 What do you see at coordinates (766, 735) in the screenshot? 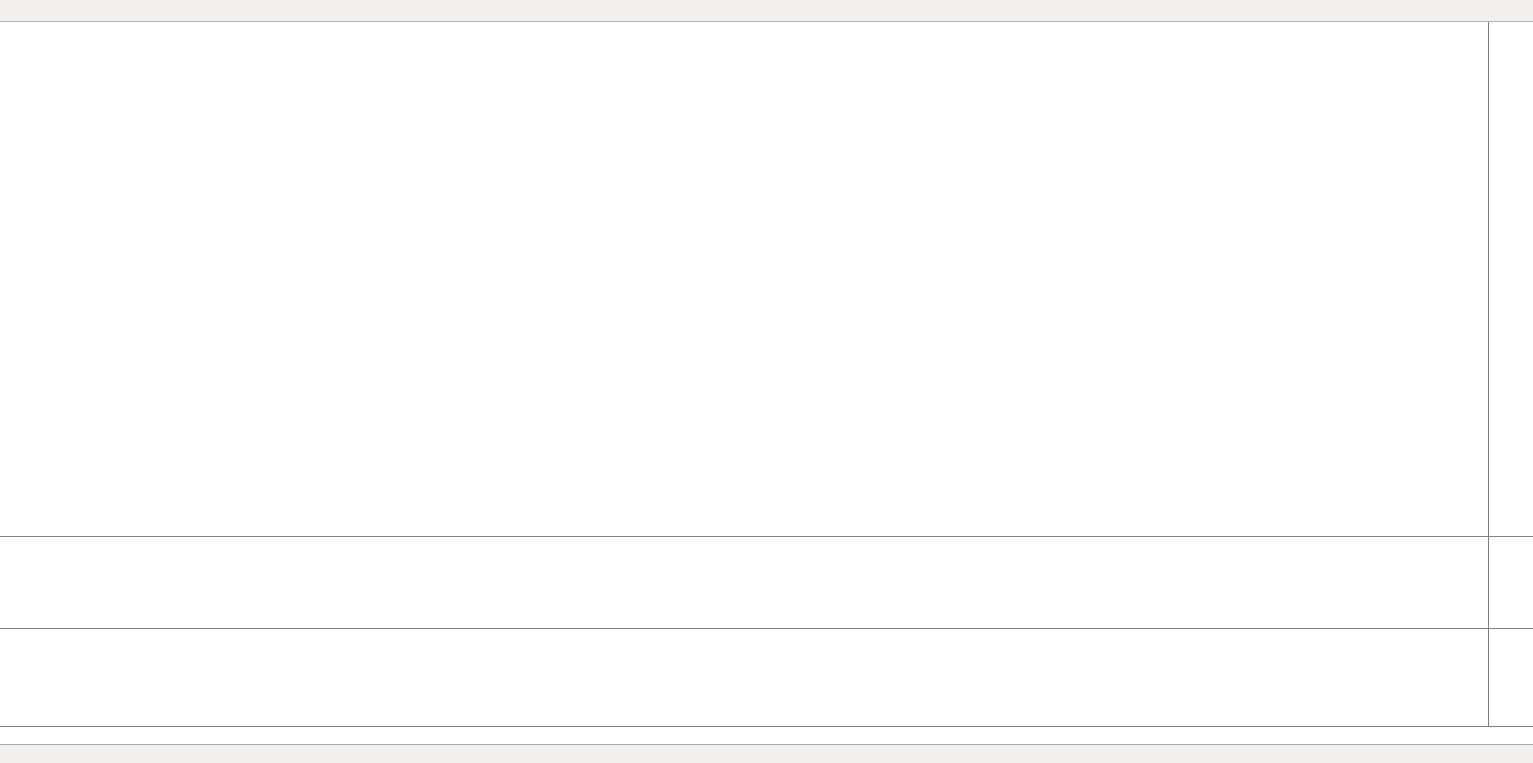
I see `time-axis` at bounding box center [766, 735].